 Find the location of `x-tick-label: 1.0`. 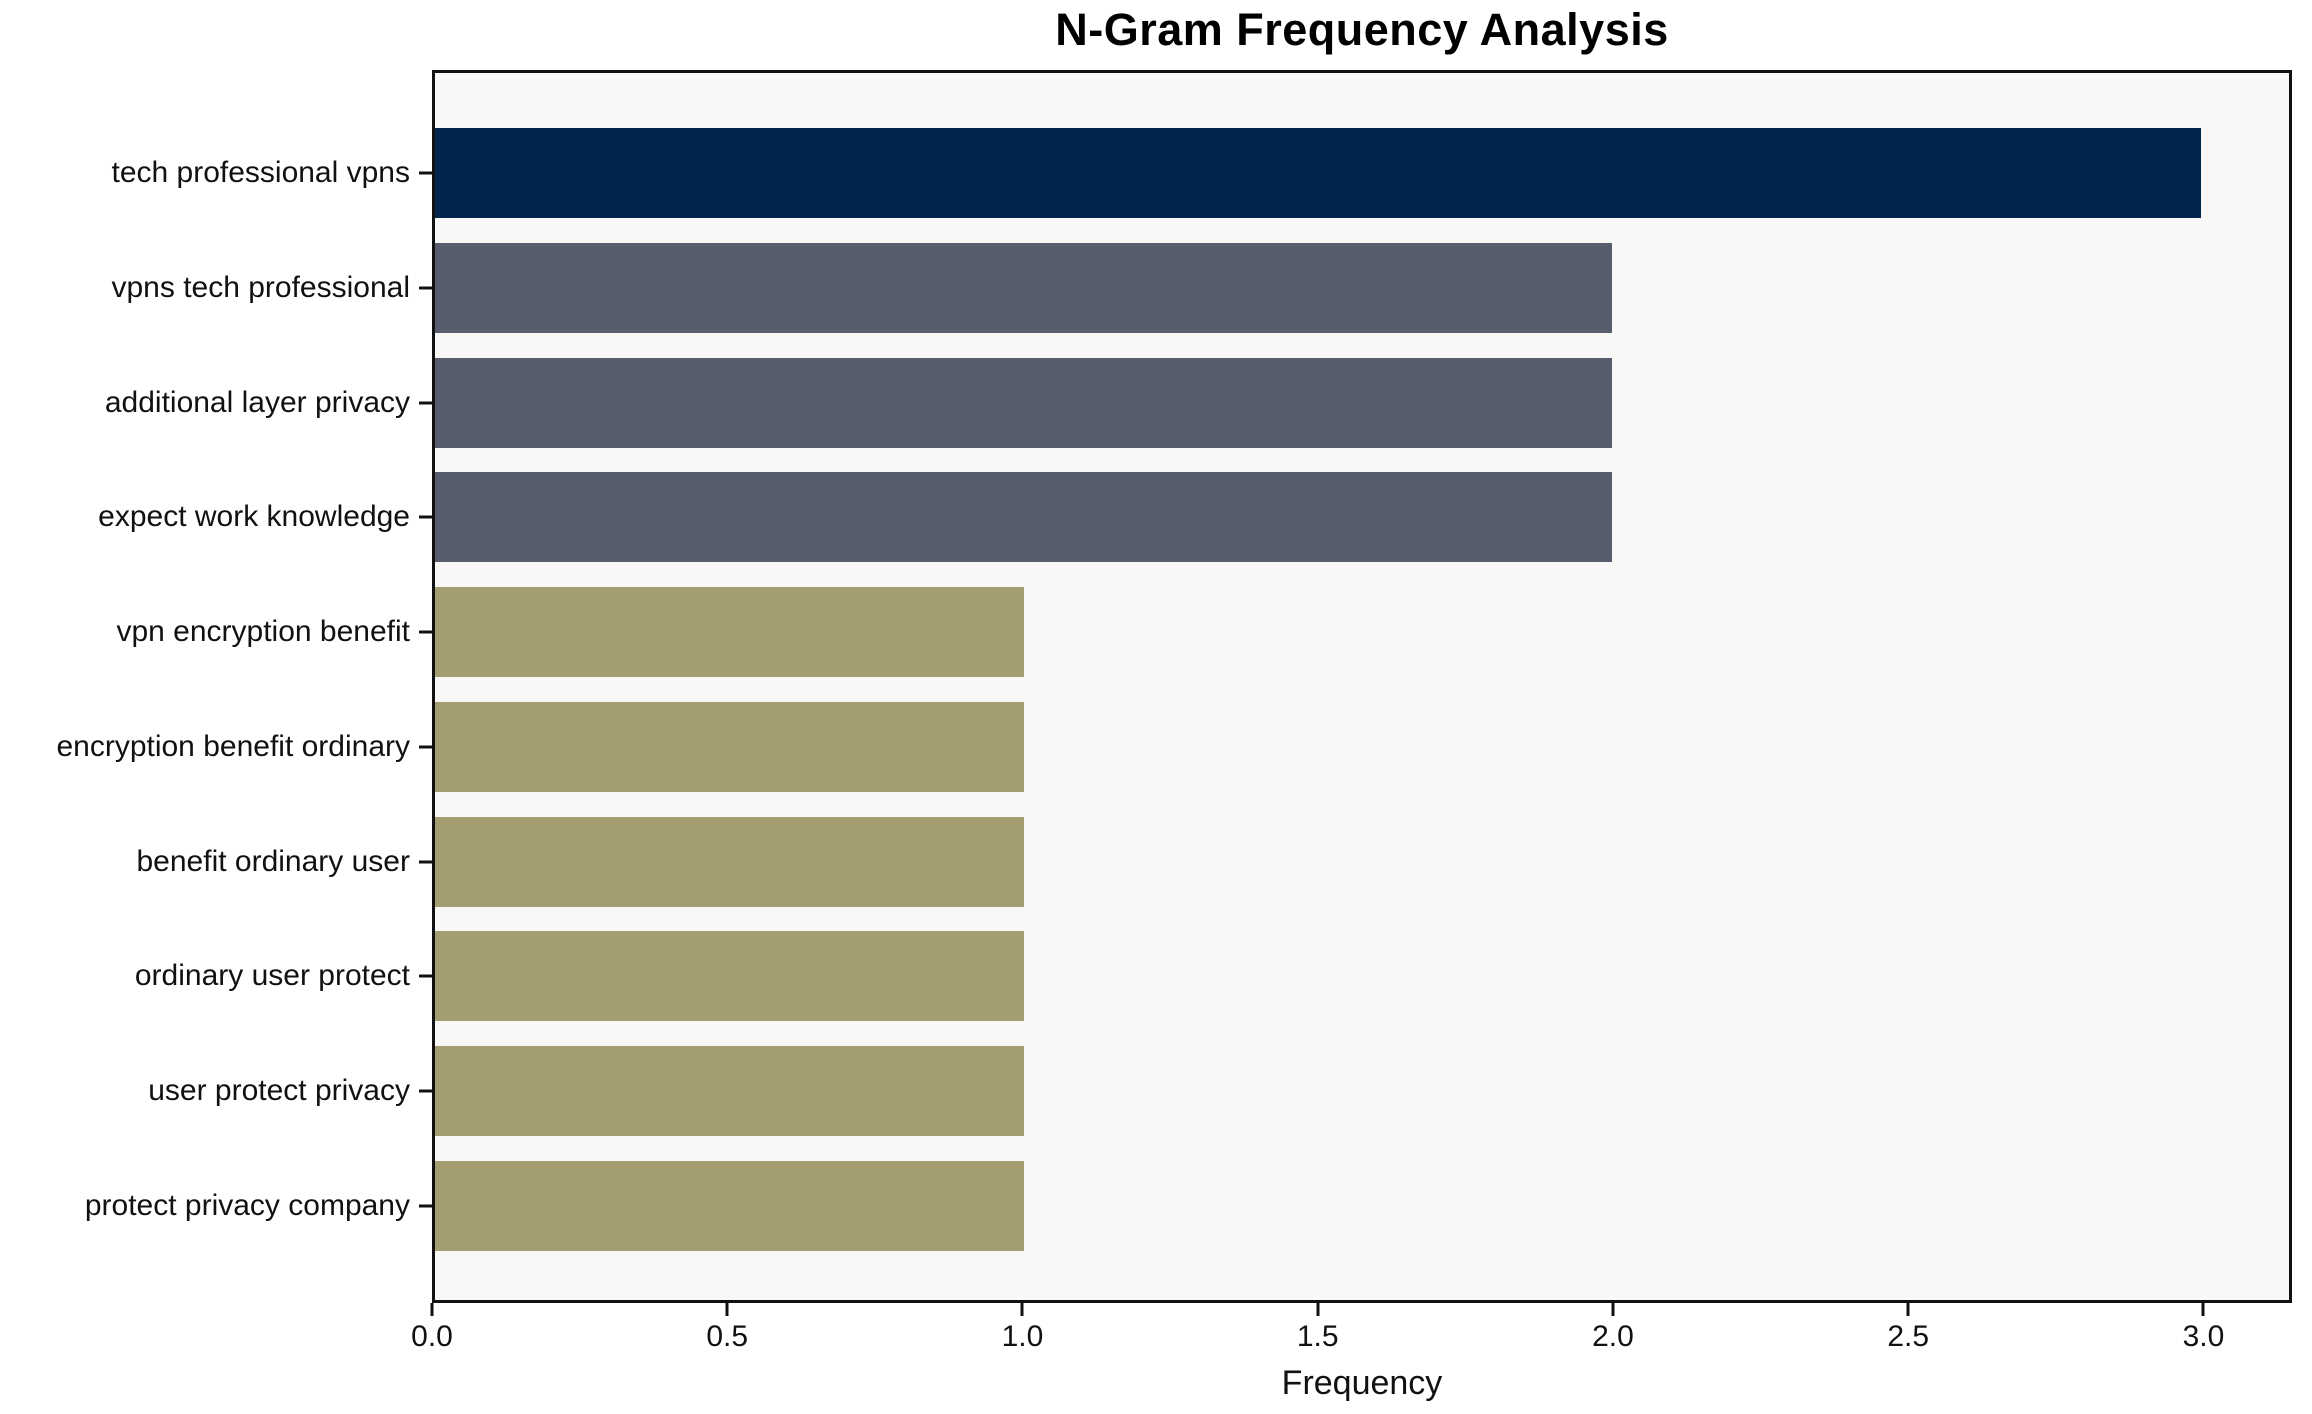

x-tick-label: 1.0 is located at coordinates (1022, 1336).